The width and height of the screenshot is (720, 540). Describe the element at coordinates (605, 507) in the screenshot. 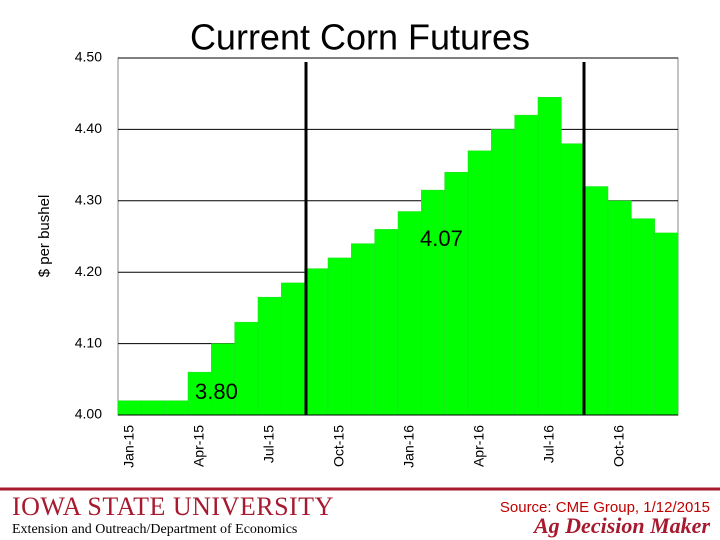

I see `source: Source: CME Group, 1/12/2015` at that location.